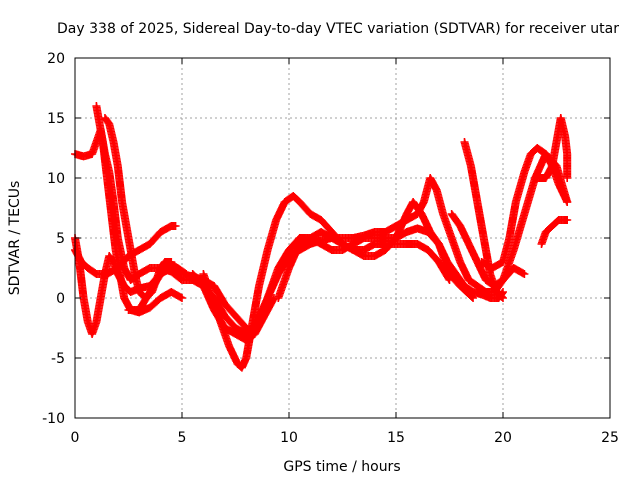 The height and width of the screenshot is (480, 640). Describe the element at coordinates (56, 59) in the screenshot. I see `y-tick-label: 20` at that location.